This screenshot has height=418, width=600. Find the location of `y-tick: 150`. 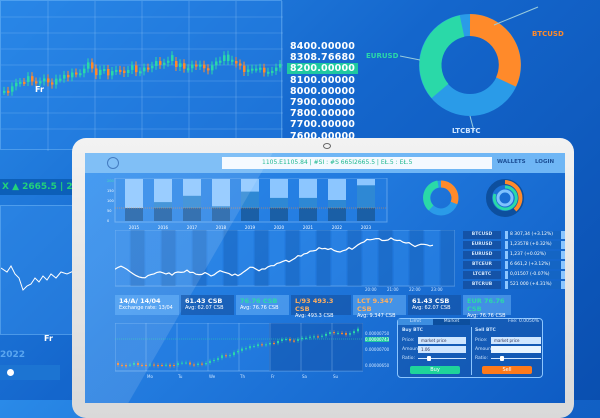

y-tick: 150 is located at coordinates (110, 191).